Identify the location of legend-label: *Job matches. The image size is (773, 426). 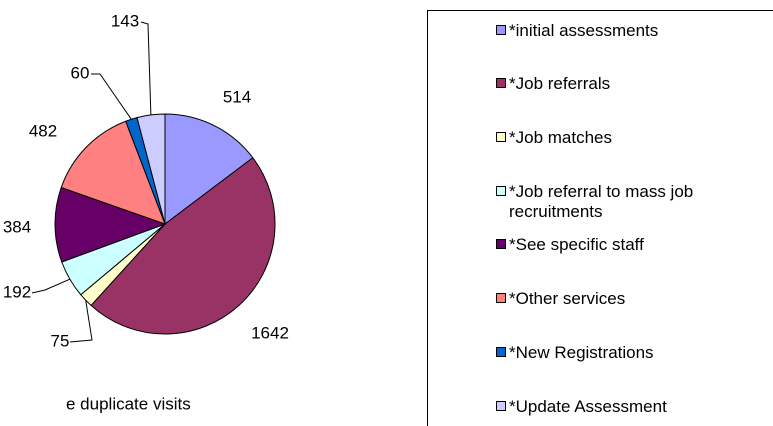
(560, 137).